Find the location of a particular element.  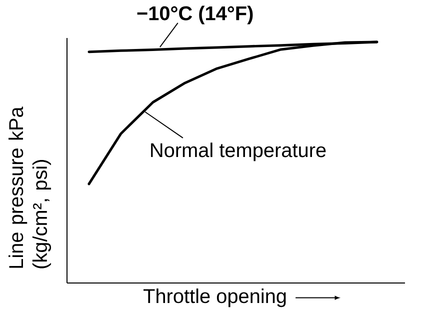

y-axis-title: Line pressure kPa (kg/cm², psi) is located at coordinates (30, 187).